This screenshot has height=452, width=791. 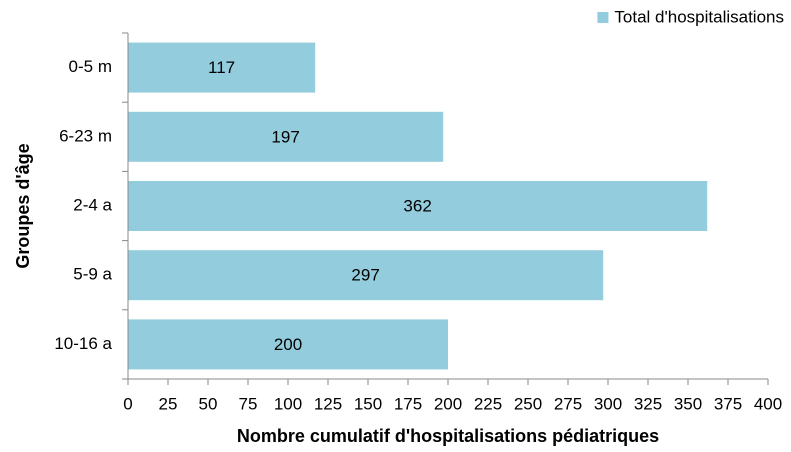 What do you see at coordinates (368, 403) in the screenshot?
I see `x-tick-label: 150` at bounding box center [368, 403].